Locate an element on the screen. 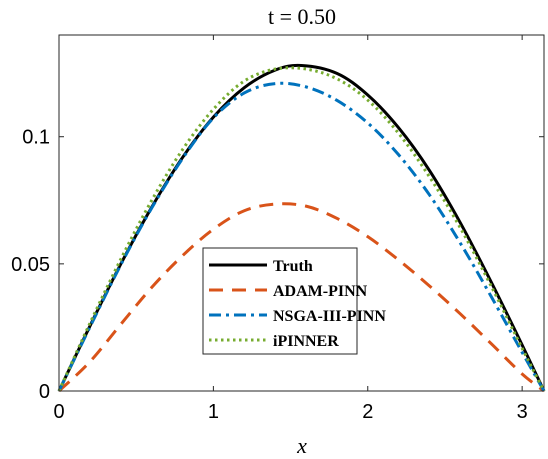 The image size is (548, 459). x-tick-labels: 0 1 2 3 is located at coordinates (290, 412).